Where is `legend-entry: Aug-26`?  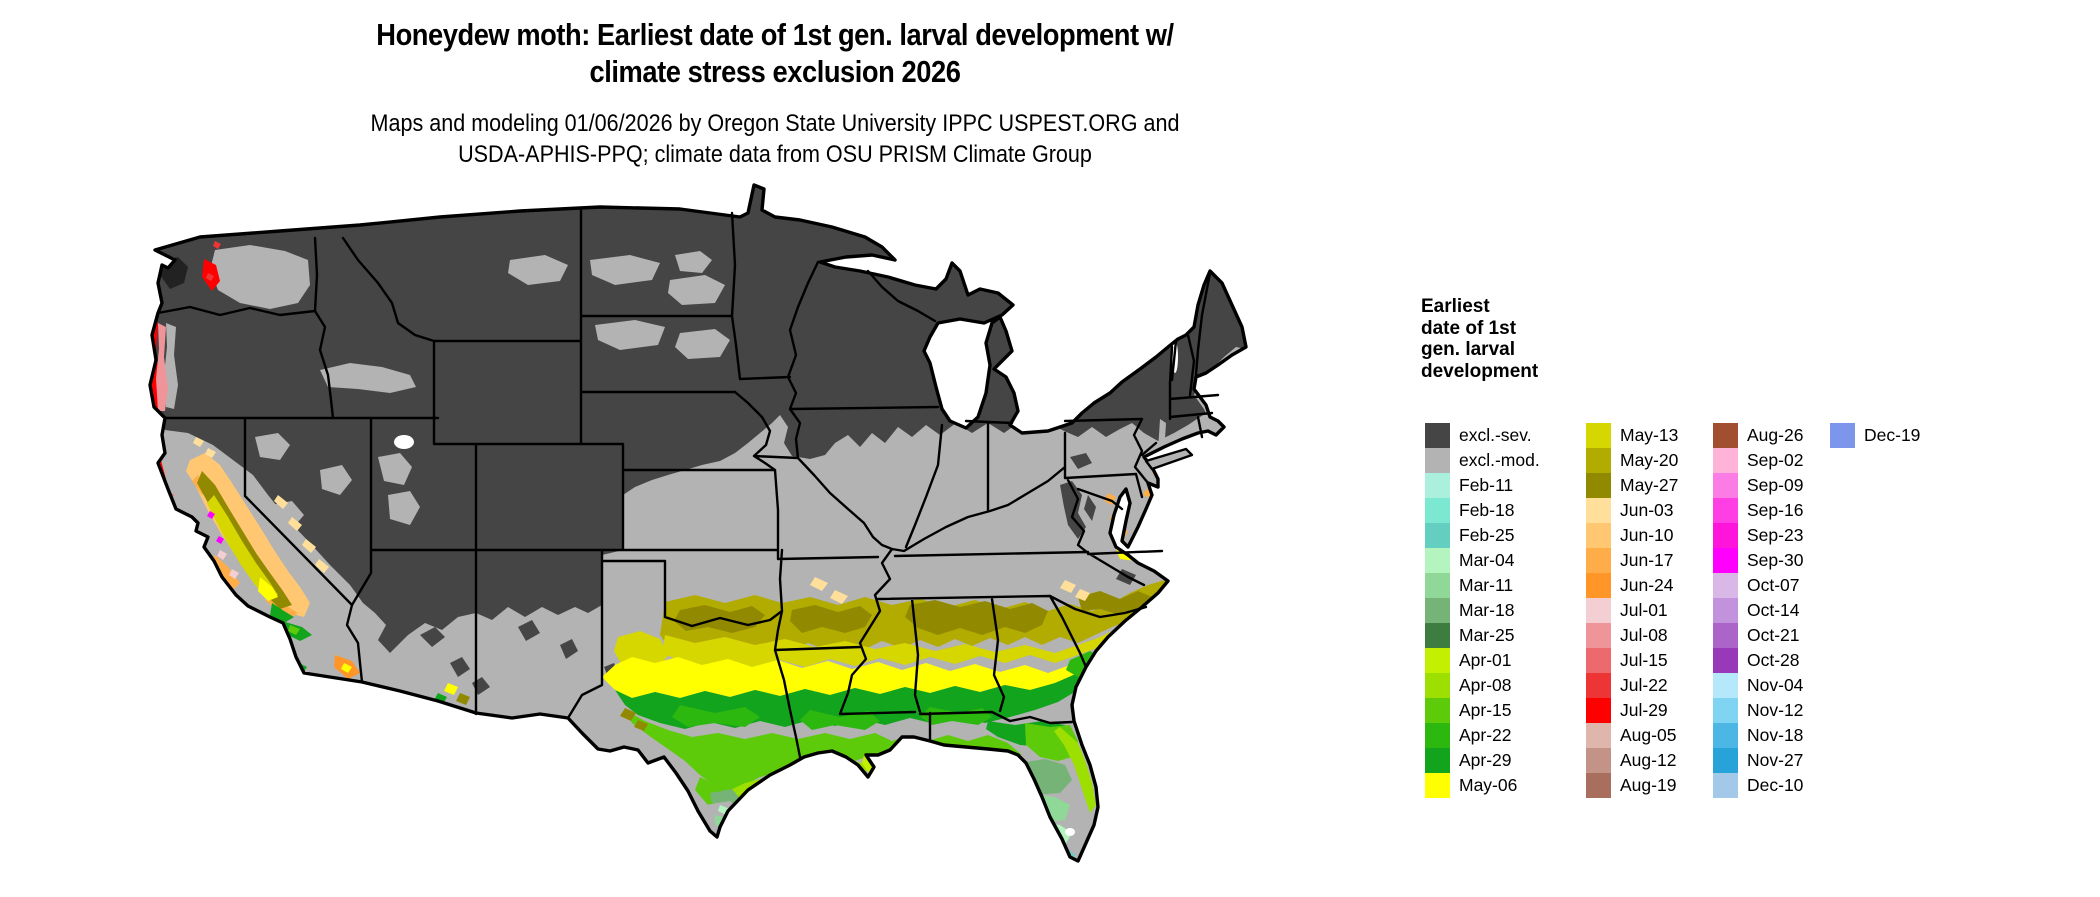
legend-entry: Aug-26 is located at coordinates (1758, 435).